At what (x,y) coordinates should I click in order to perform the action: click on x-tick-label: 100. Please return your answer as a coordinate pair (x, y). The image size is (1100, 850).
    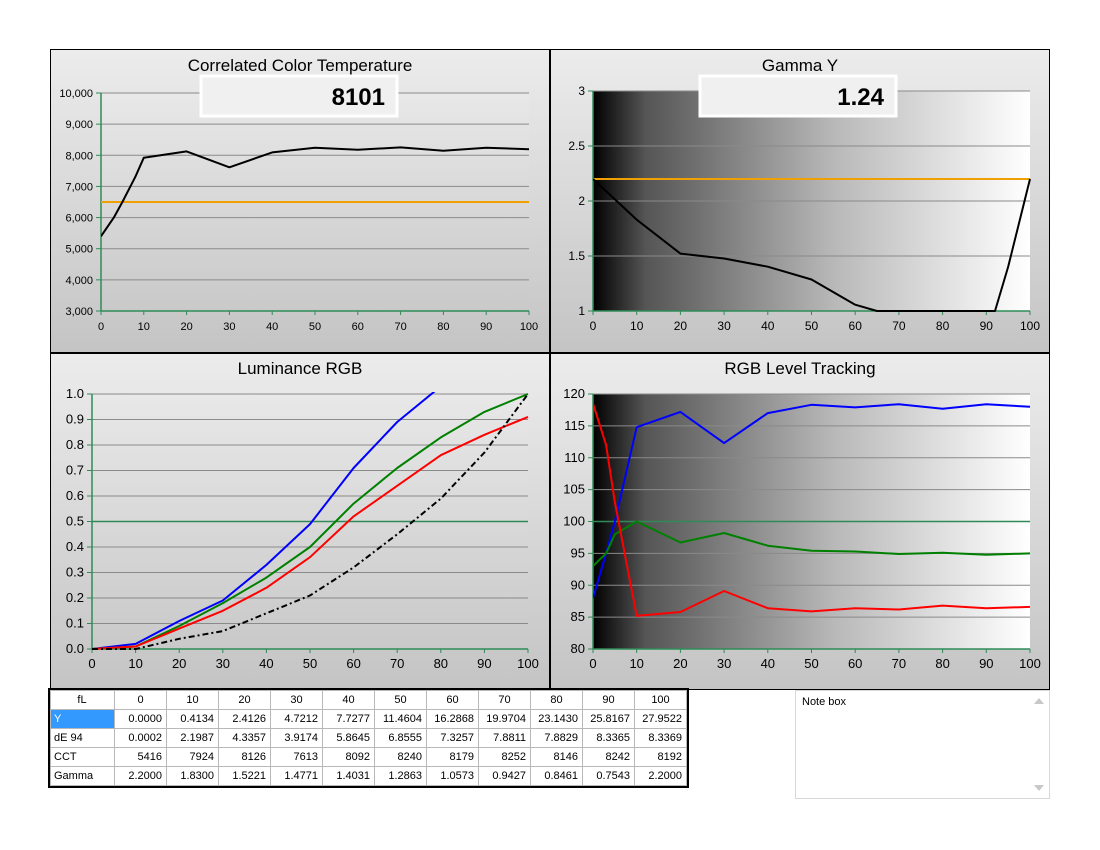
    Looking at the image, I should click on (1030, 326).